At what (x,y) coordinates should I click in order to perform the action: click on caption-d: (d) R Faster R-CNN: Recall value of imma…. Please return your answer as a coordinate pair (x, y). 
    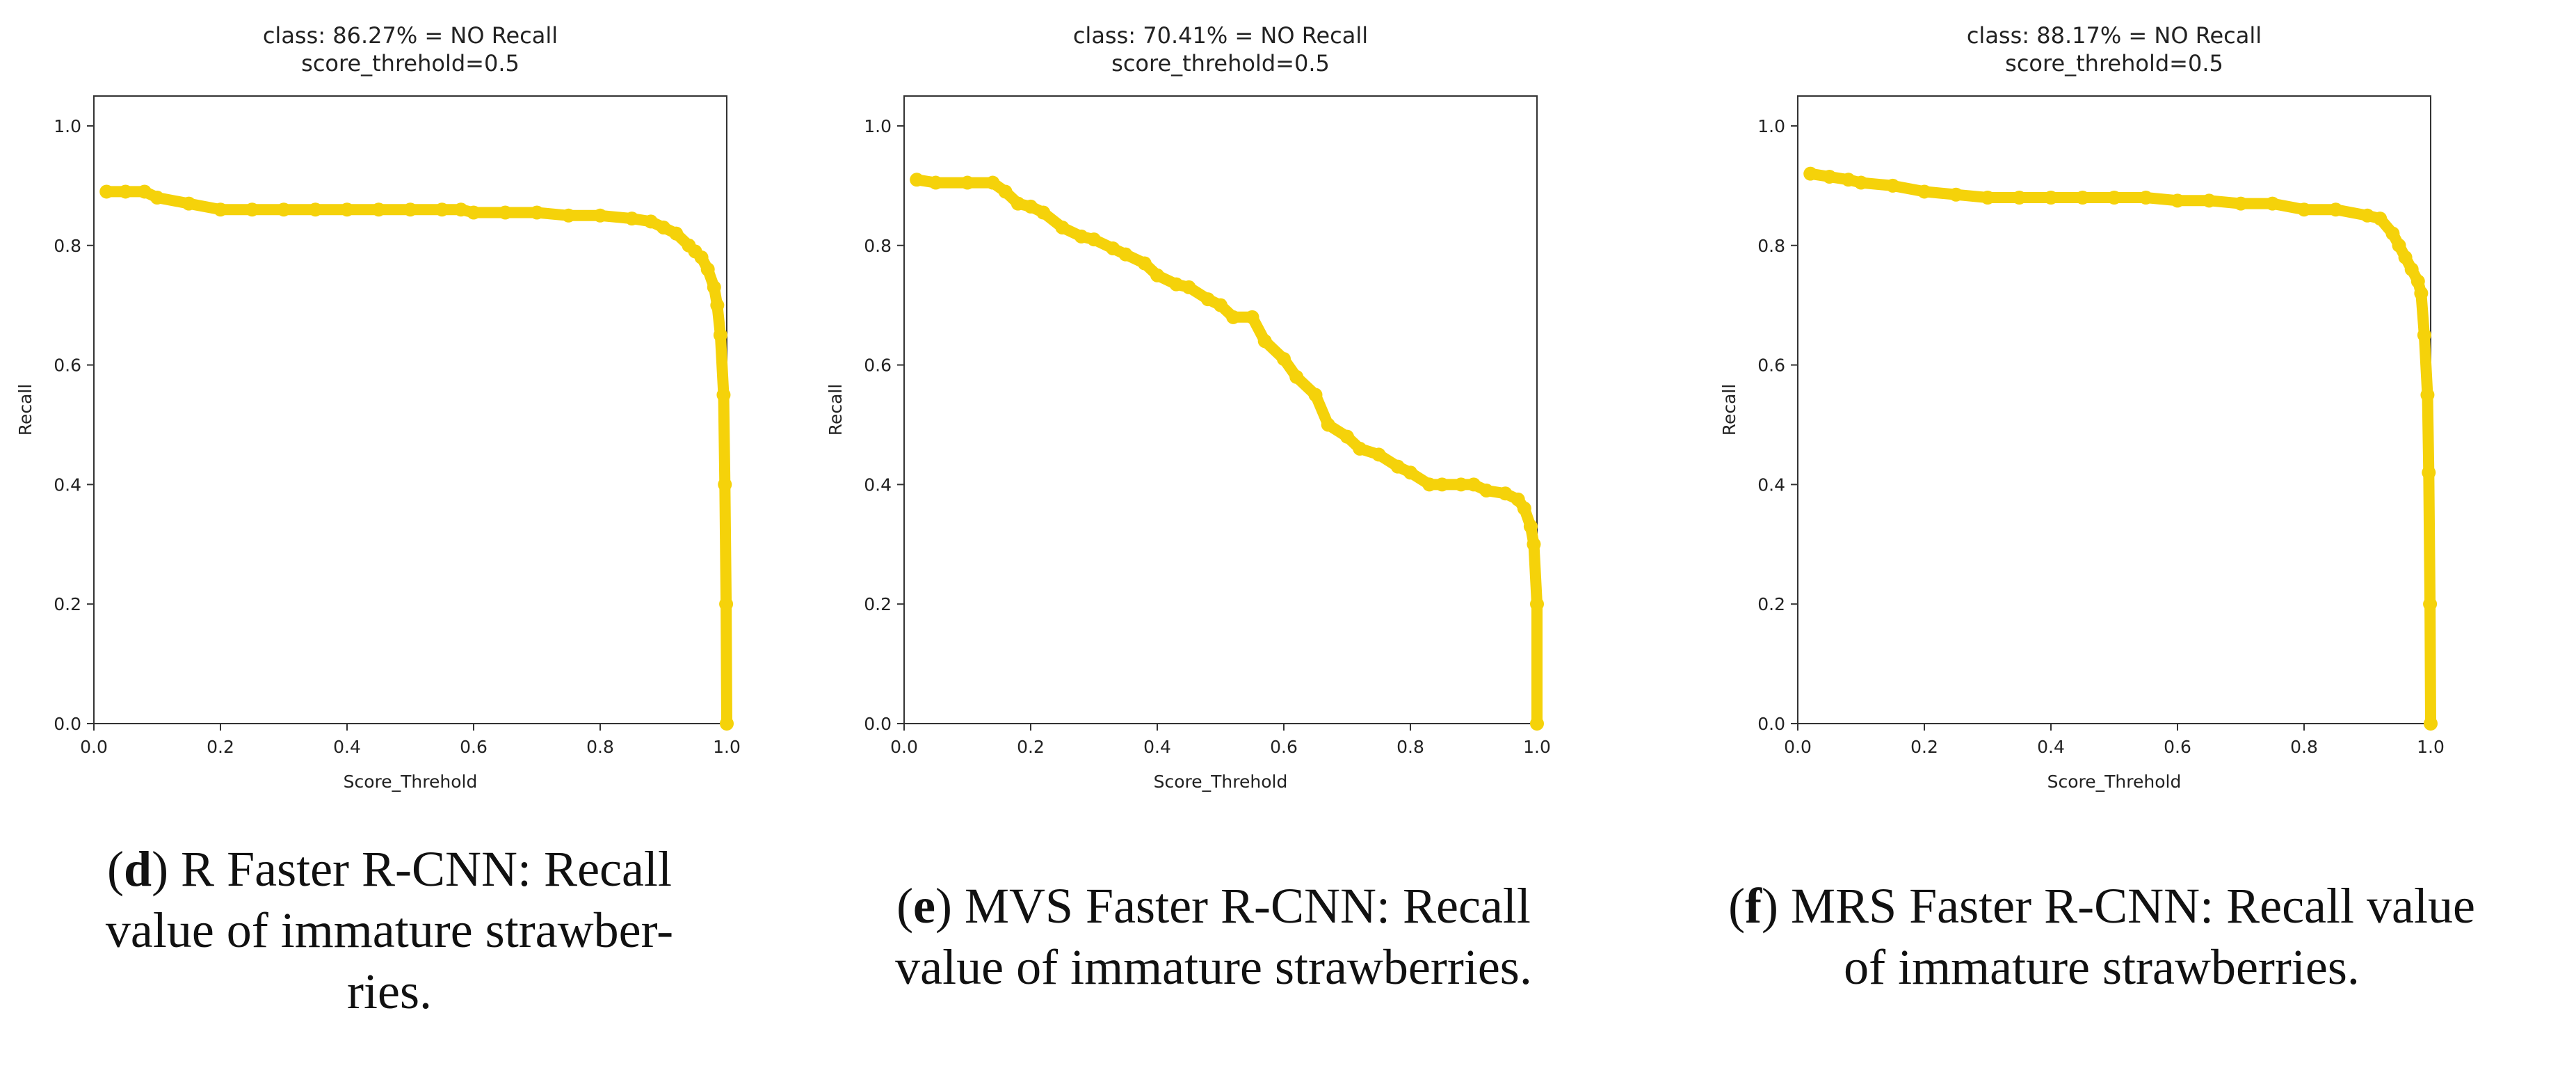
    Looking at the image, I should click on (389, 930).